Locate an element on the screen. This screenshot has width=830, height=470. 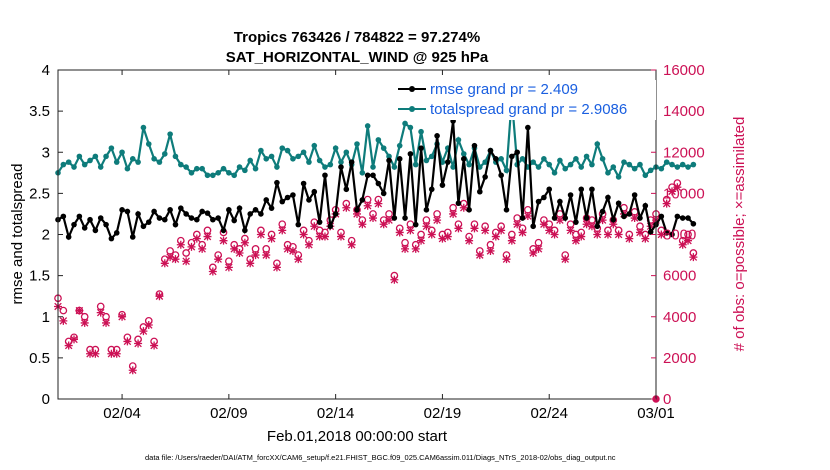
legend-label-spread: totalspread grand pr = 2.9086 is located at coordinates (528, 109).